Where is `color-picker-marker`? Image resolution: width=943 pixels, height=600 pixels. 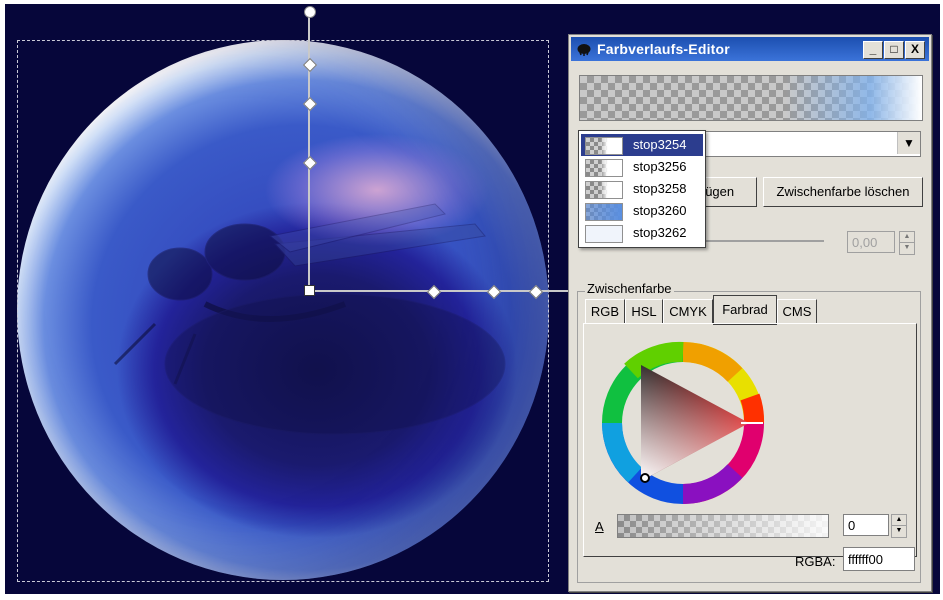
color-picker-marker is located at coordinates (645, 478).